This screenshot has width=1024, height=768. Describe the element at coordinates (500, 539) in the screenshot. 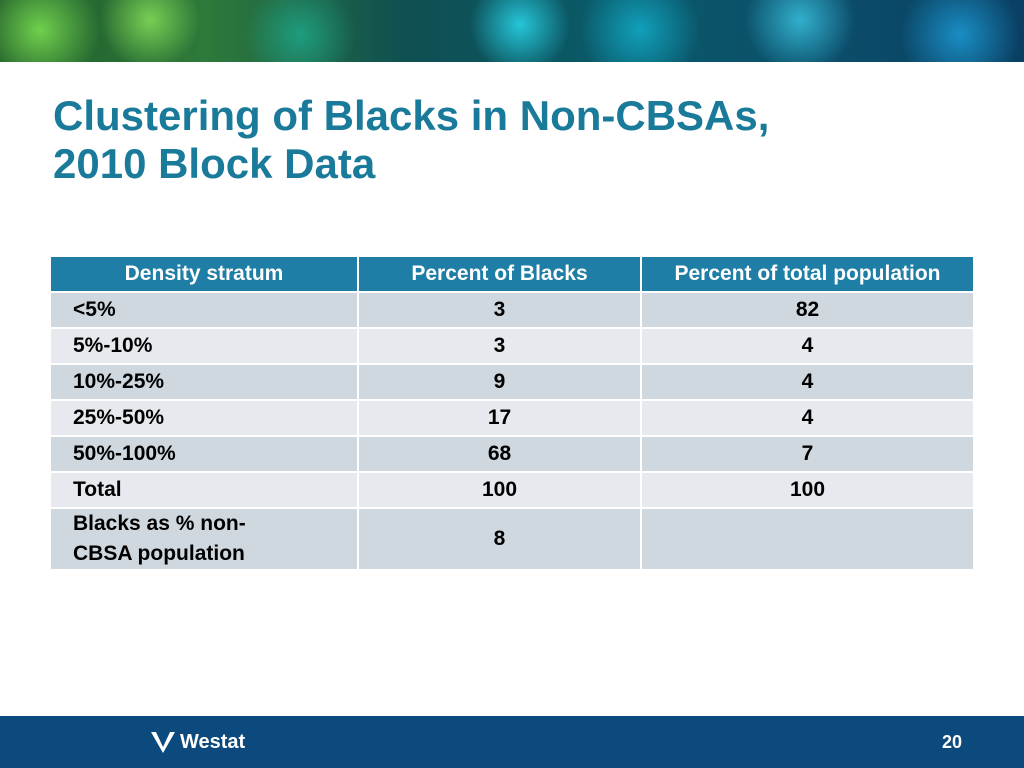

I see `pct-blacks-cell: 8` at that location.